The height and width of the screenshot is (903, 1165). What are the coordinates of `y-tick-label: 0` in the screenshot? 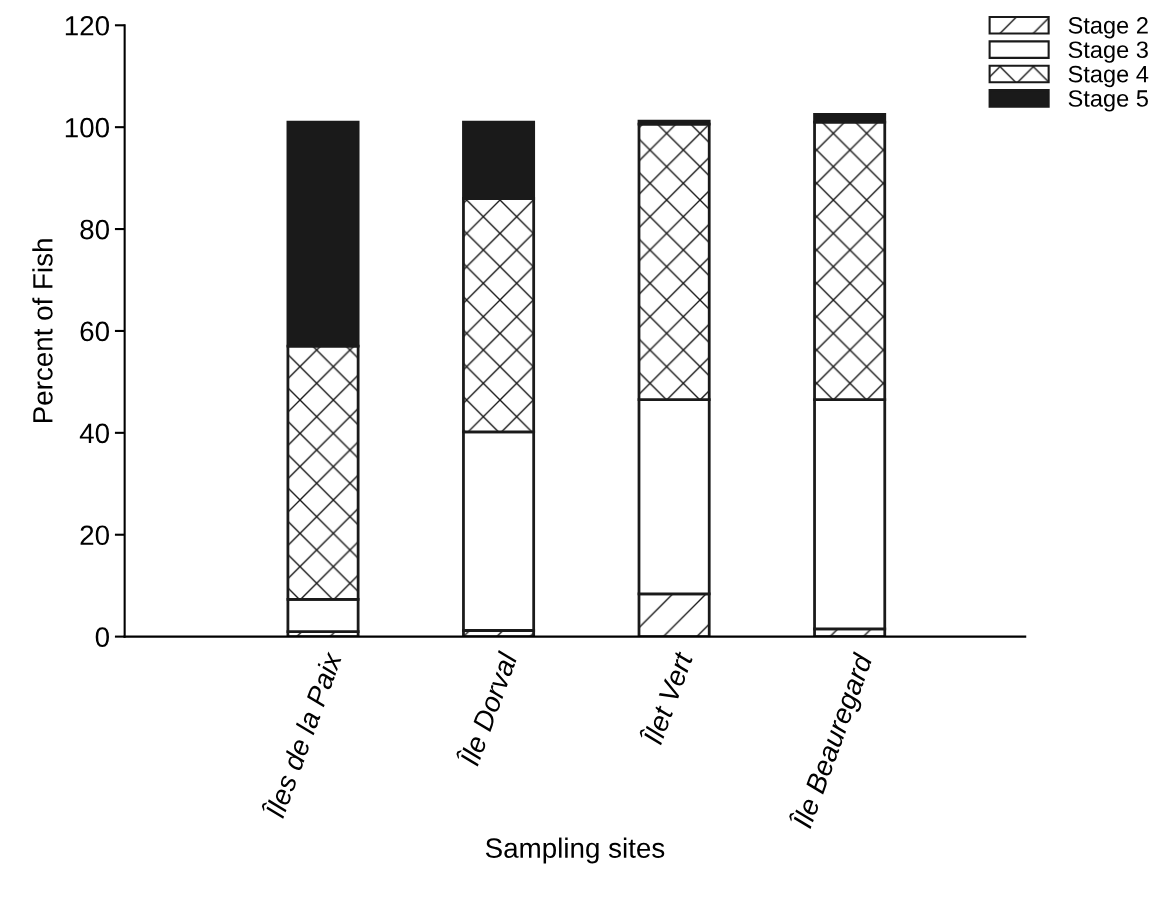 It's located at (102, 637).